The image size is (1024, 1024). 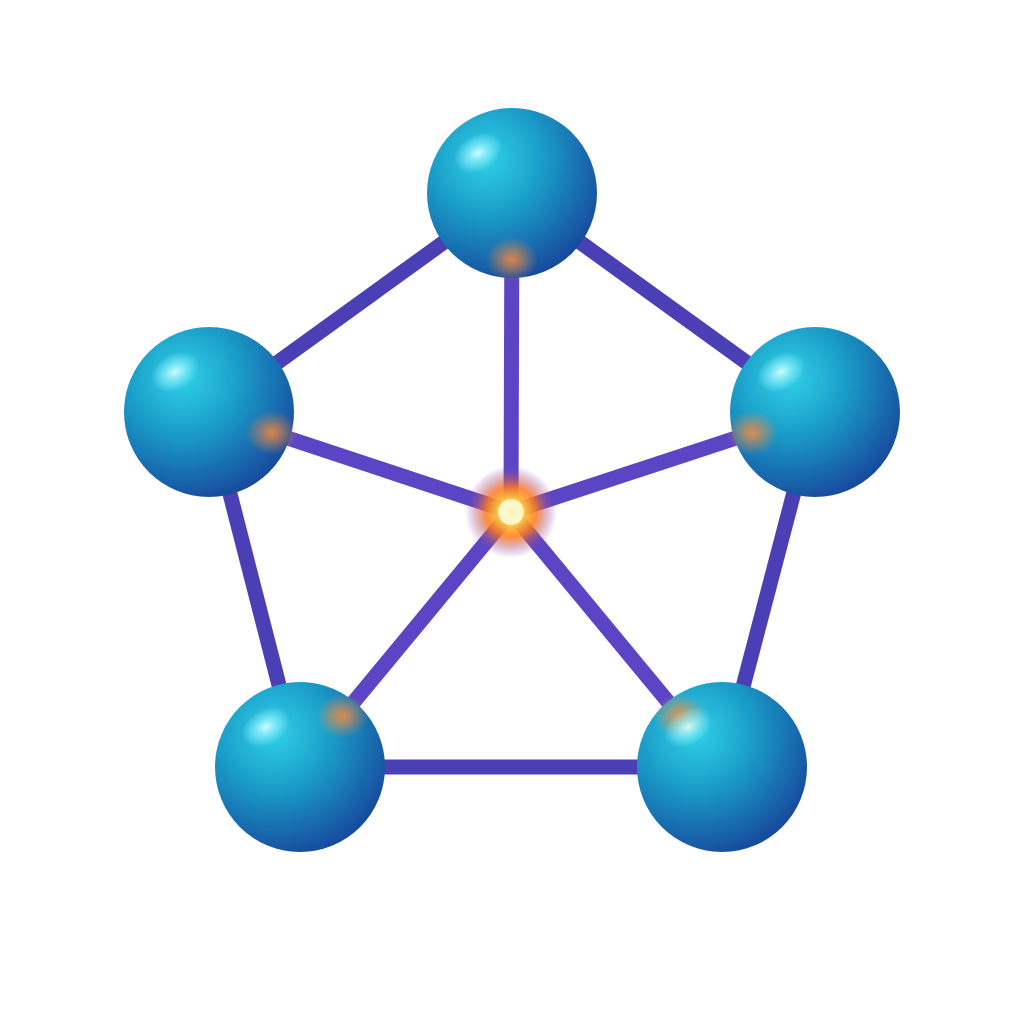 I want to click on node-upper-left, so click(x=211, y=412).